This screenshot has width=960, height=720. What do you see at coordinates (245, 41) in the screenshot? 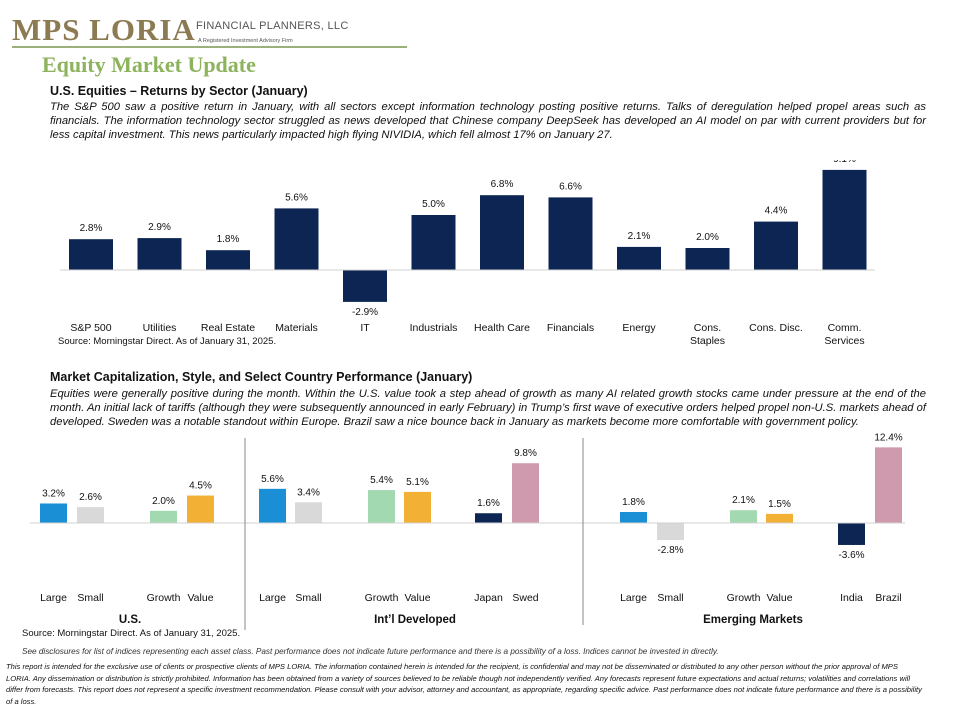
I see `logo-subtext: A Registered Investment Advisory Firm` at bounding box center [245, 41].